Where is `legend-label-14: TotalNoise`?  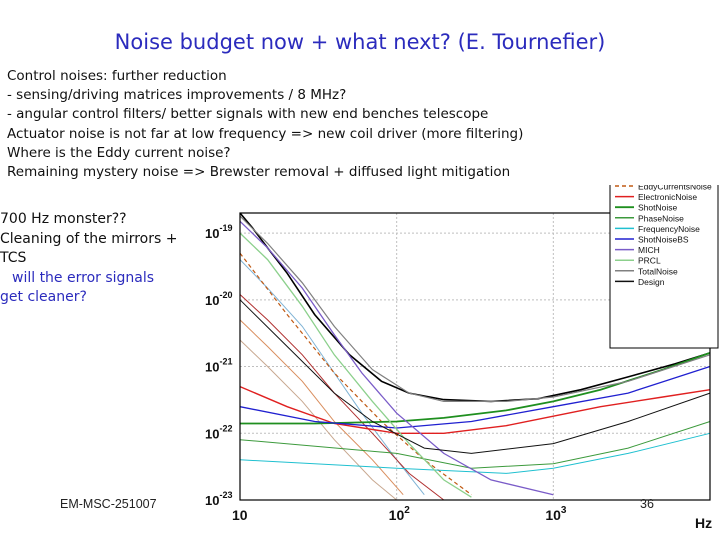 legend-label-14: TotalNoise is located at coordinates (658, 271).